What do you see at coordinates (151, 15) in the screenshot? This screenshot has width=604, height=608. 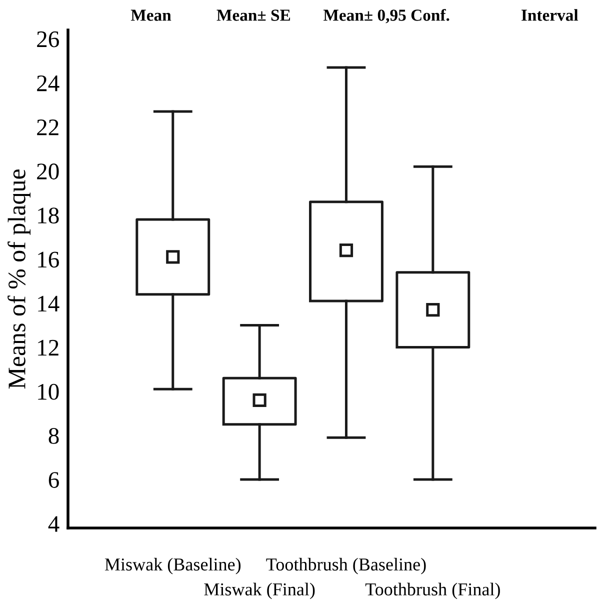 I see `text: Mean` at bounding box center [151, 15].